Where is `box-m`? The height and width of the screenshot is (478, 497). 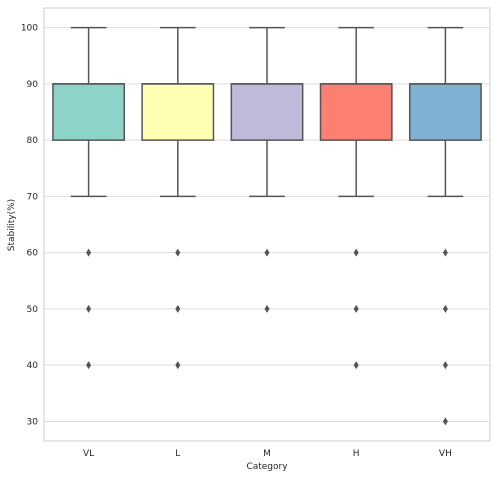 box-m is located at coordinates (267, 169).